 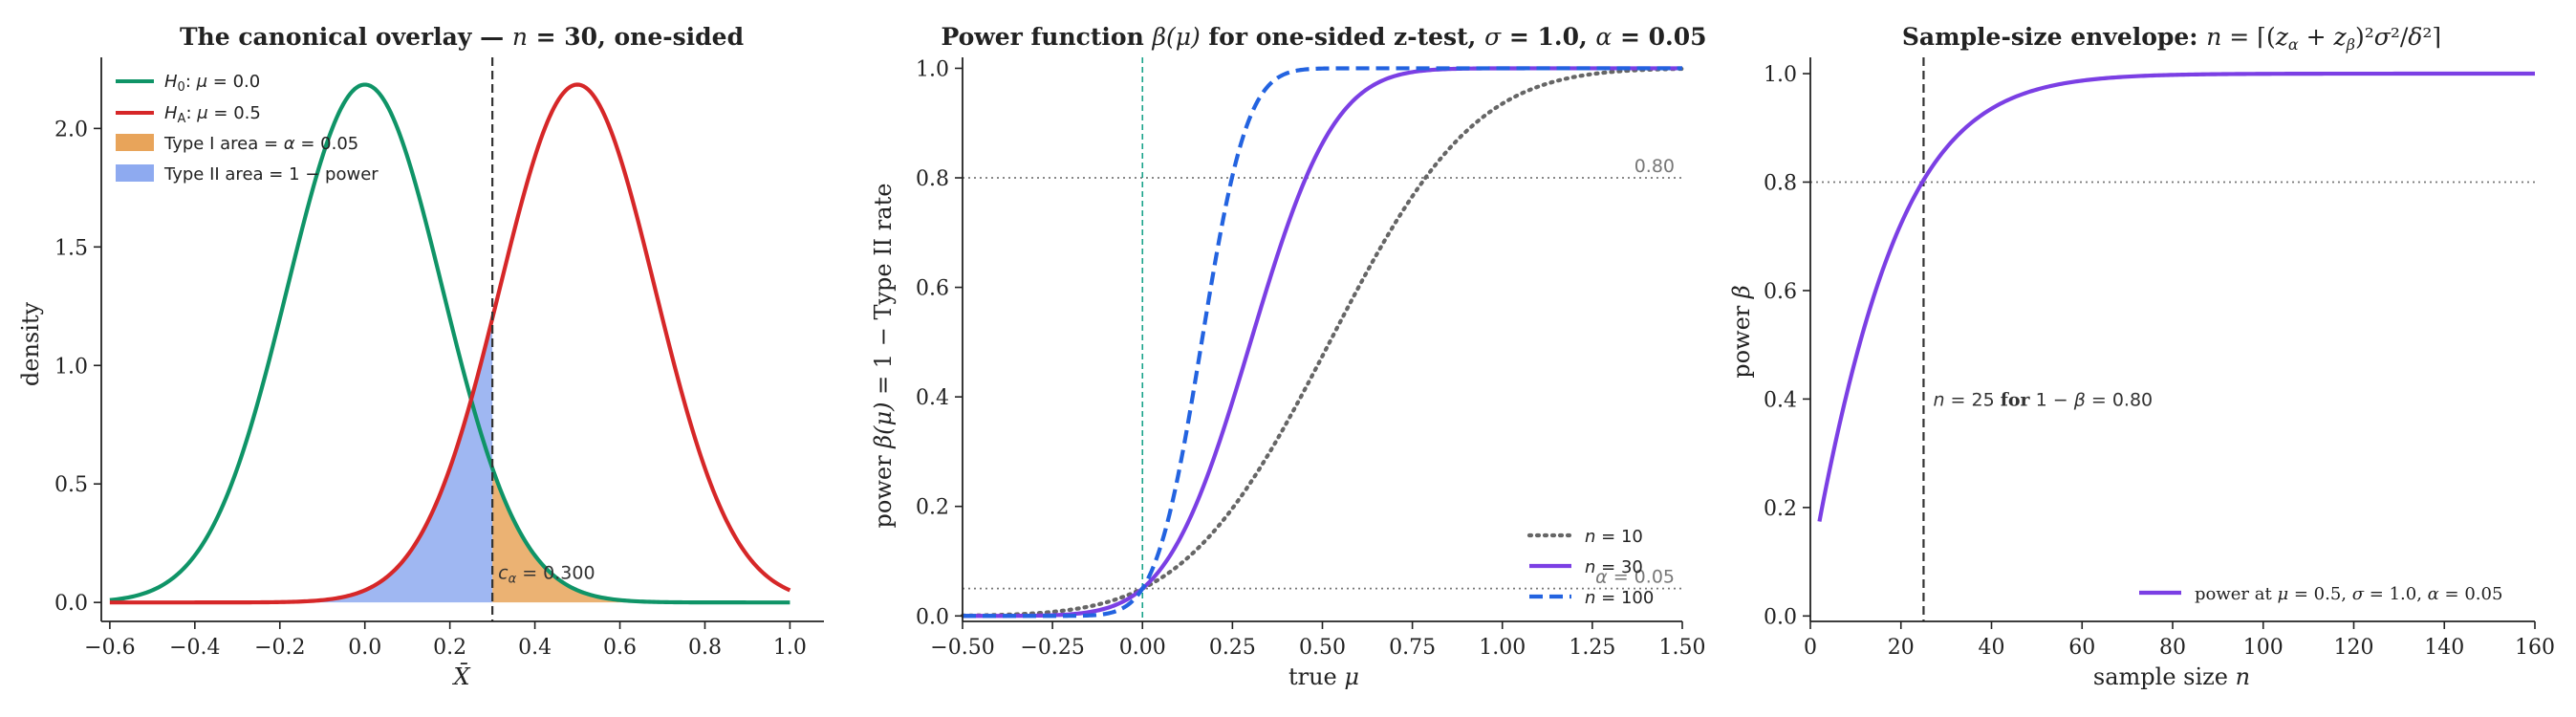 What do you see at coordinates (2172, 648) in the screenshot?
I see `envelope-xtick-label: 80` at bounding box center [2172, 648].